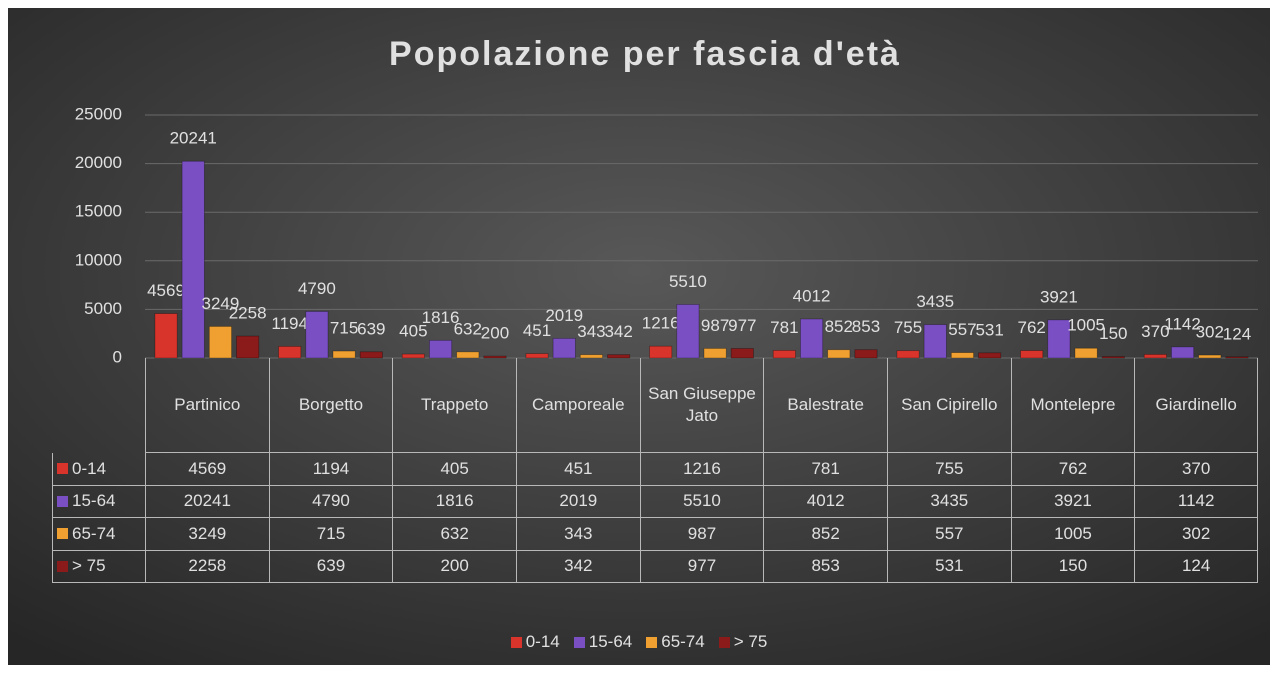 The image size is (1278, 673). What do you see at coordinates (949, 566) in the screenshot?
I see `table-cell: 531` at bounding box center [949, 566].